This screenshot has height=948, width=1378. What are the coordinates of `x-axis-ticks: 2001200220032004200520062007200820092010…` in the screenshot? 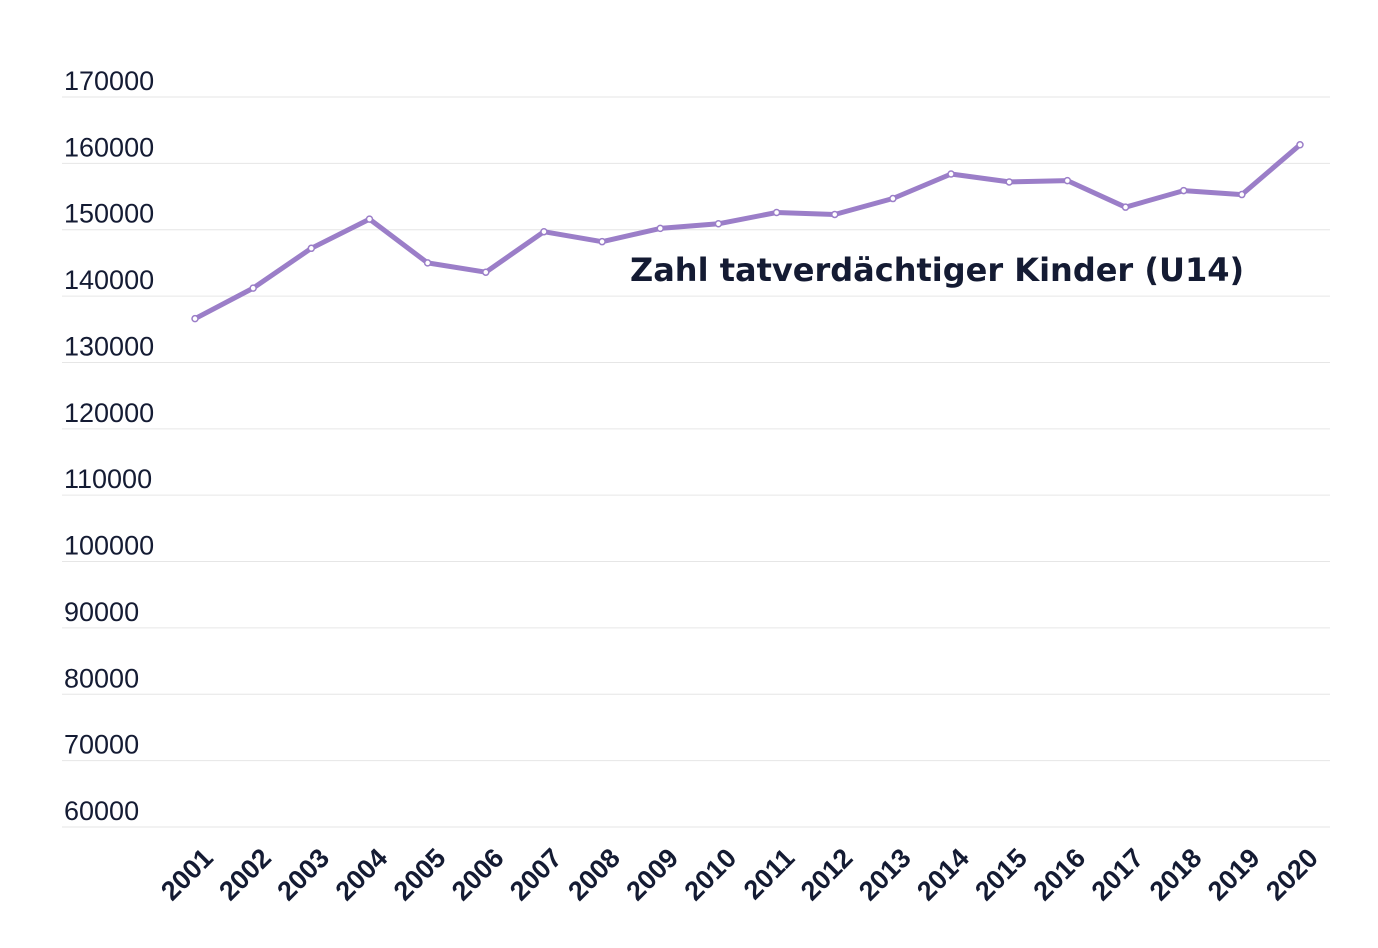 It's located at (739, 875).